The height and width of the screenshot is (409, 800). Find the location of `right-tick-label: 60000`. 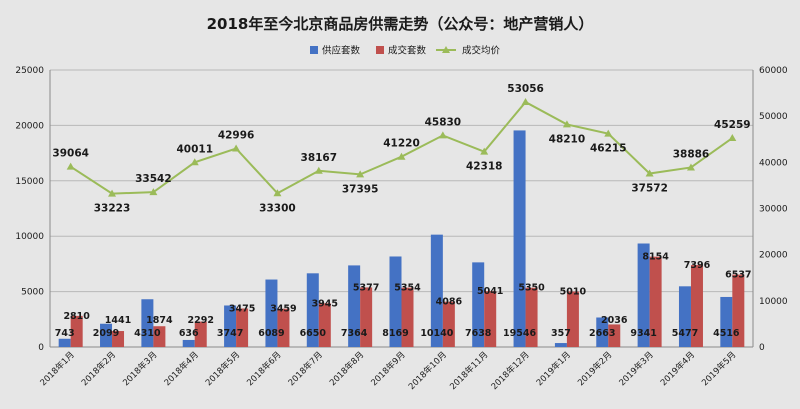

right-tick-label: 60000 is located at coordinates (773, 71).